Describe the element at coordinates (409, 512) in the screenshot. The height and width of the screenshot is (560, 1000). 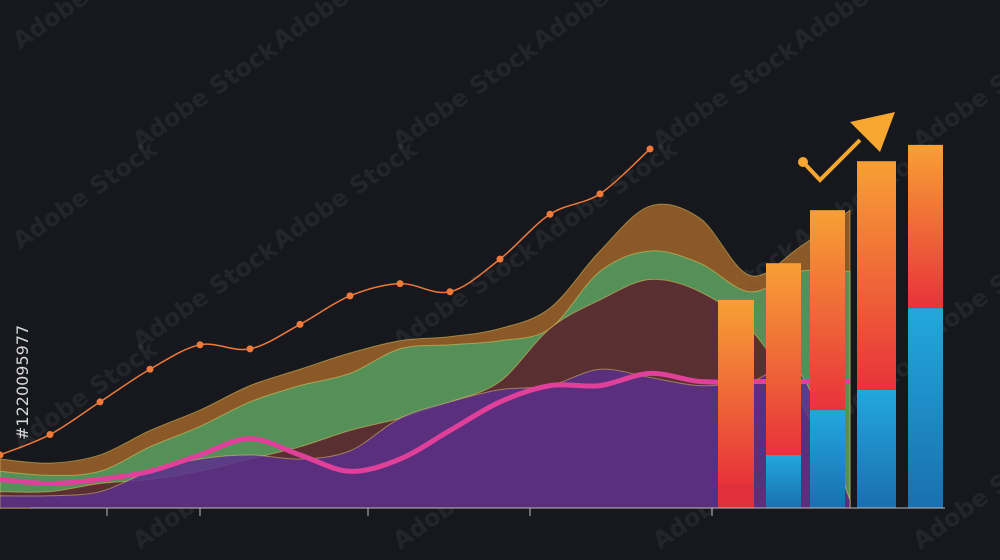
I see `axis-ticks` at that location.